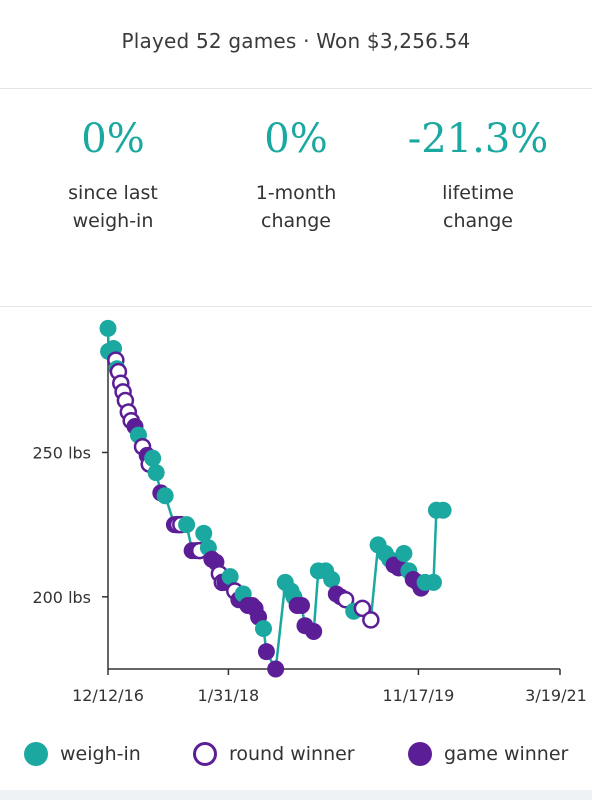 The height and width of the screenshot is (800, 592). I want to click on x-tick-label: 1/31/18, so click(229, 695).